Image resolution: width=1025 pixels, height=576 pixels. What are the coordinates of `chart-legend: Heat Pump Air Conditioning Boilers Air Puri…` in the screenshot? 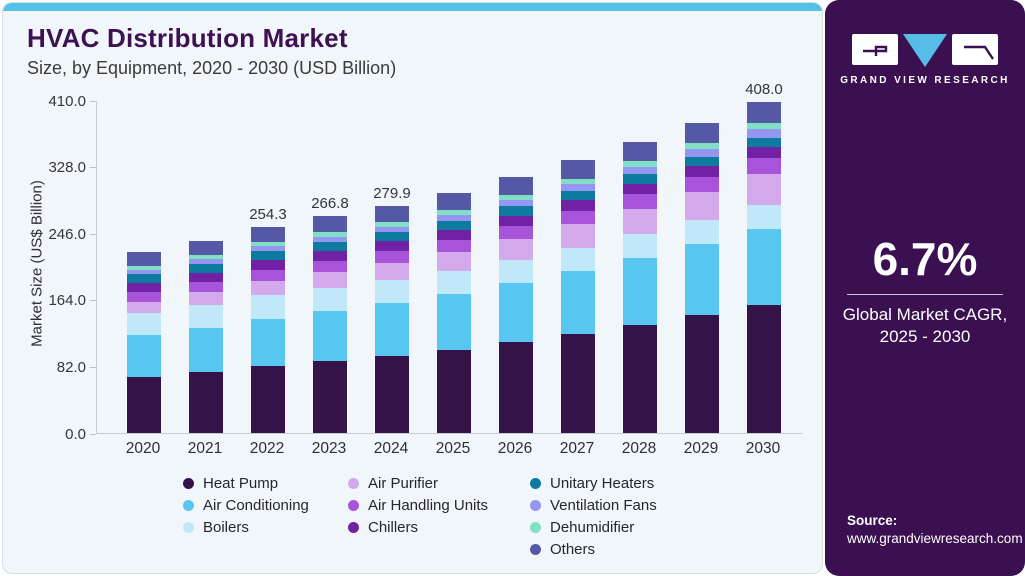 It's located at (412, 520).